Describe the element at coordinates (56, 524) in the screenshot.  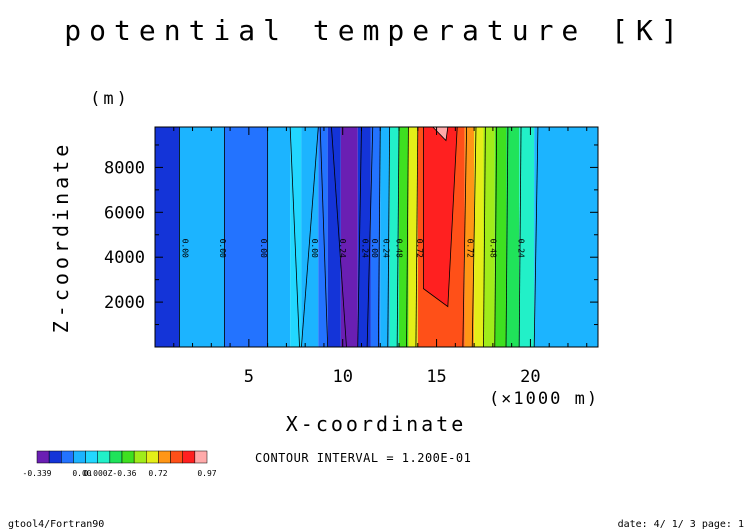
I see `footer-left-text: gtool4/Fortran90` at that location.